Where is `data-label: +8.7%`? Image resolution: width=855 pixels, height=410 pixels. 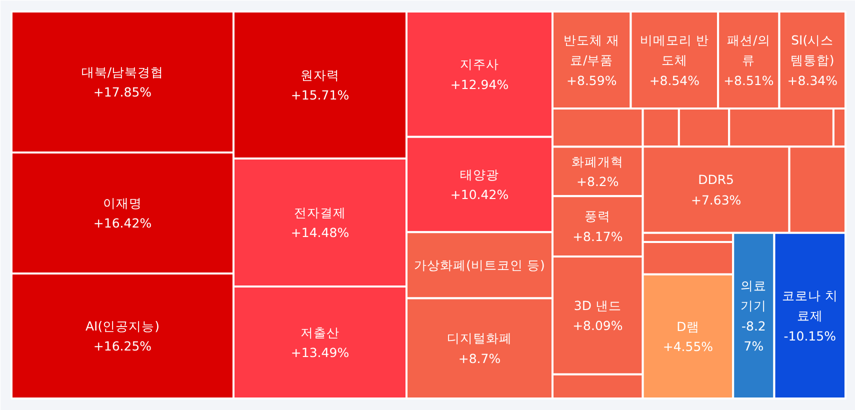
data-label: +8.7% is located at coordinates (479, 358).